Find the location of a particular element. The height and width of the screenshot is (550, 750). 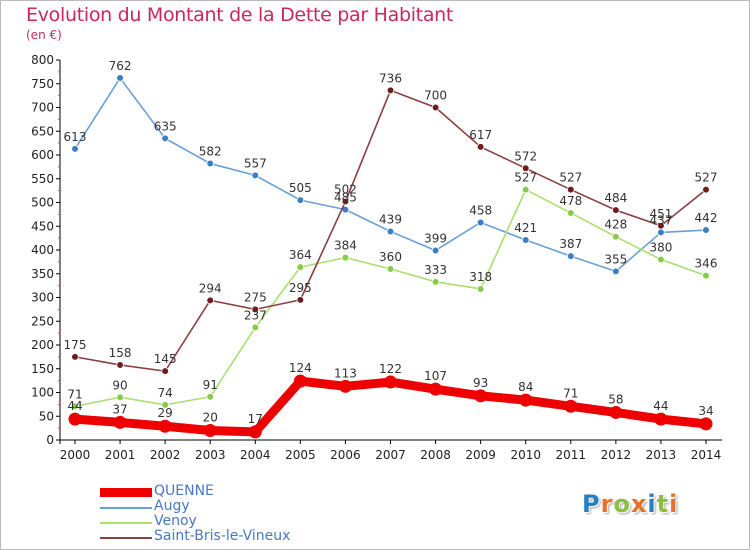

y-tick-label: 500 is located at coordinates (42, 203).